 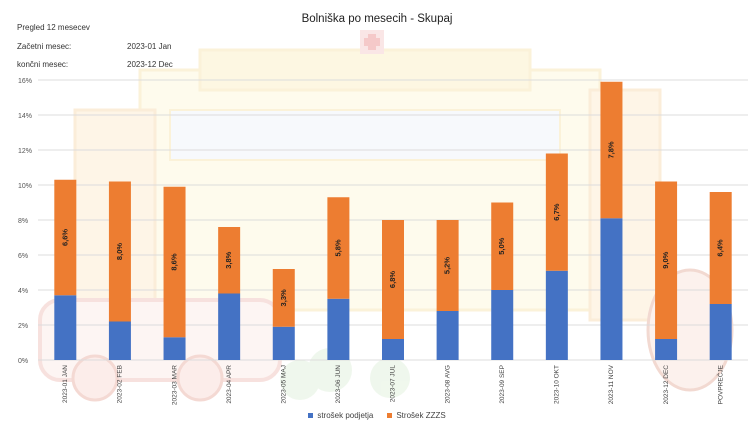 I want to click on y-tick-label: 0%, so click(x=23, y=361).